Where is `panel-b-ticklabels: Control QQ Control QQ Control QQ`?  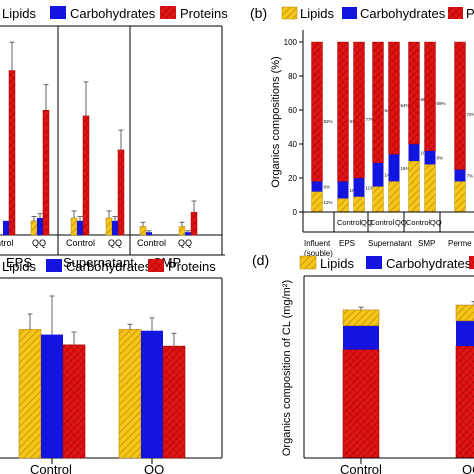 panel-b-ticklabels: Control QQ Control QQ Control QQ is located at coordinates (389, 222).